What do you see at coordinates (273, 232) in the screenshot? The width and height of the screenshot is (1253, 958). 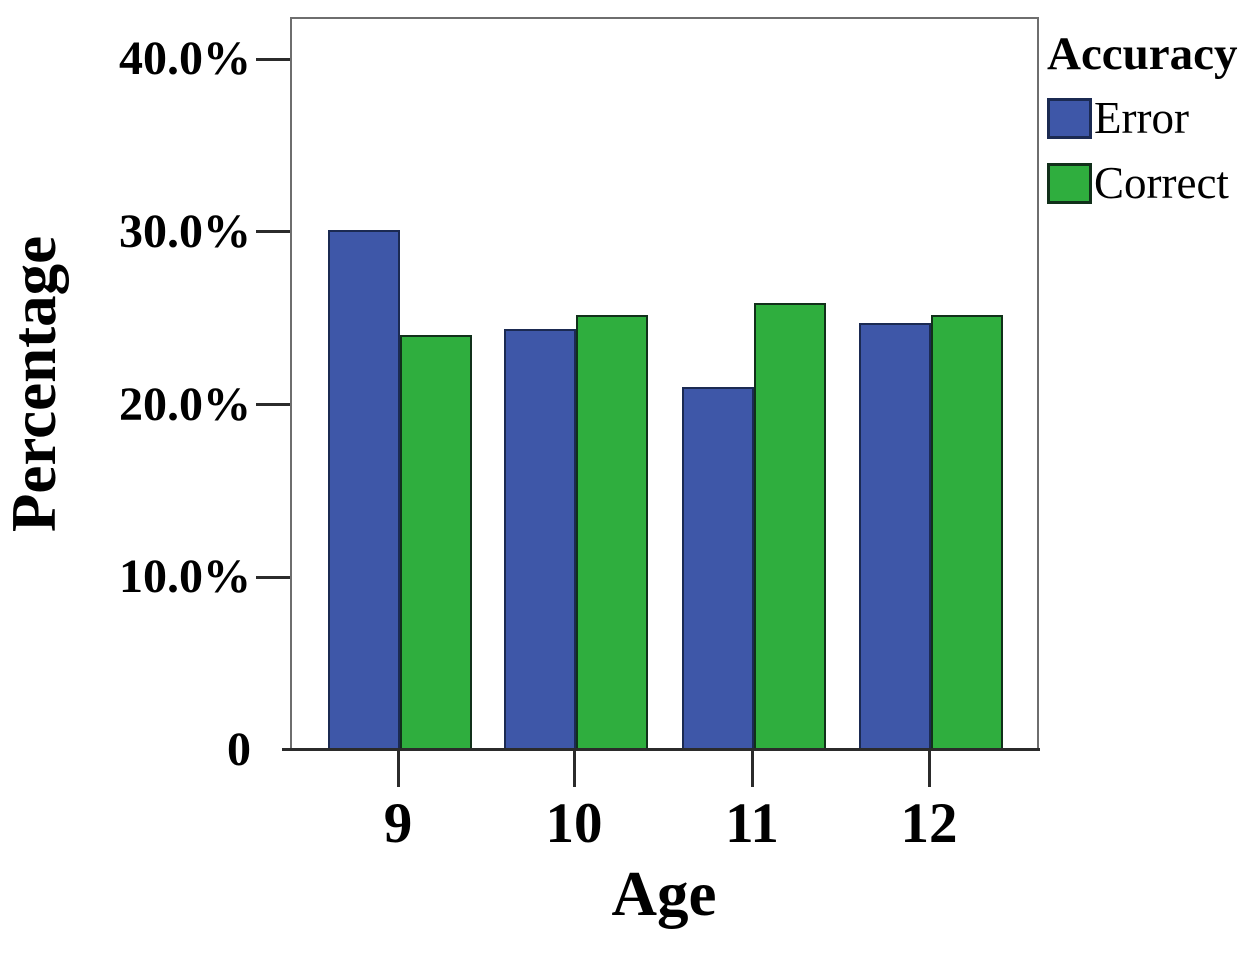 I see `y-tick-mark-30.0%` at bounding box center [273, 232].